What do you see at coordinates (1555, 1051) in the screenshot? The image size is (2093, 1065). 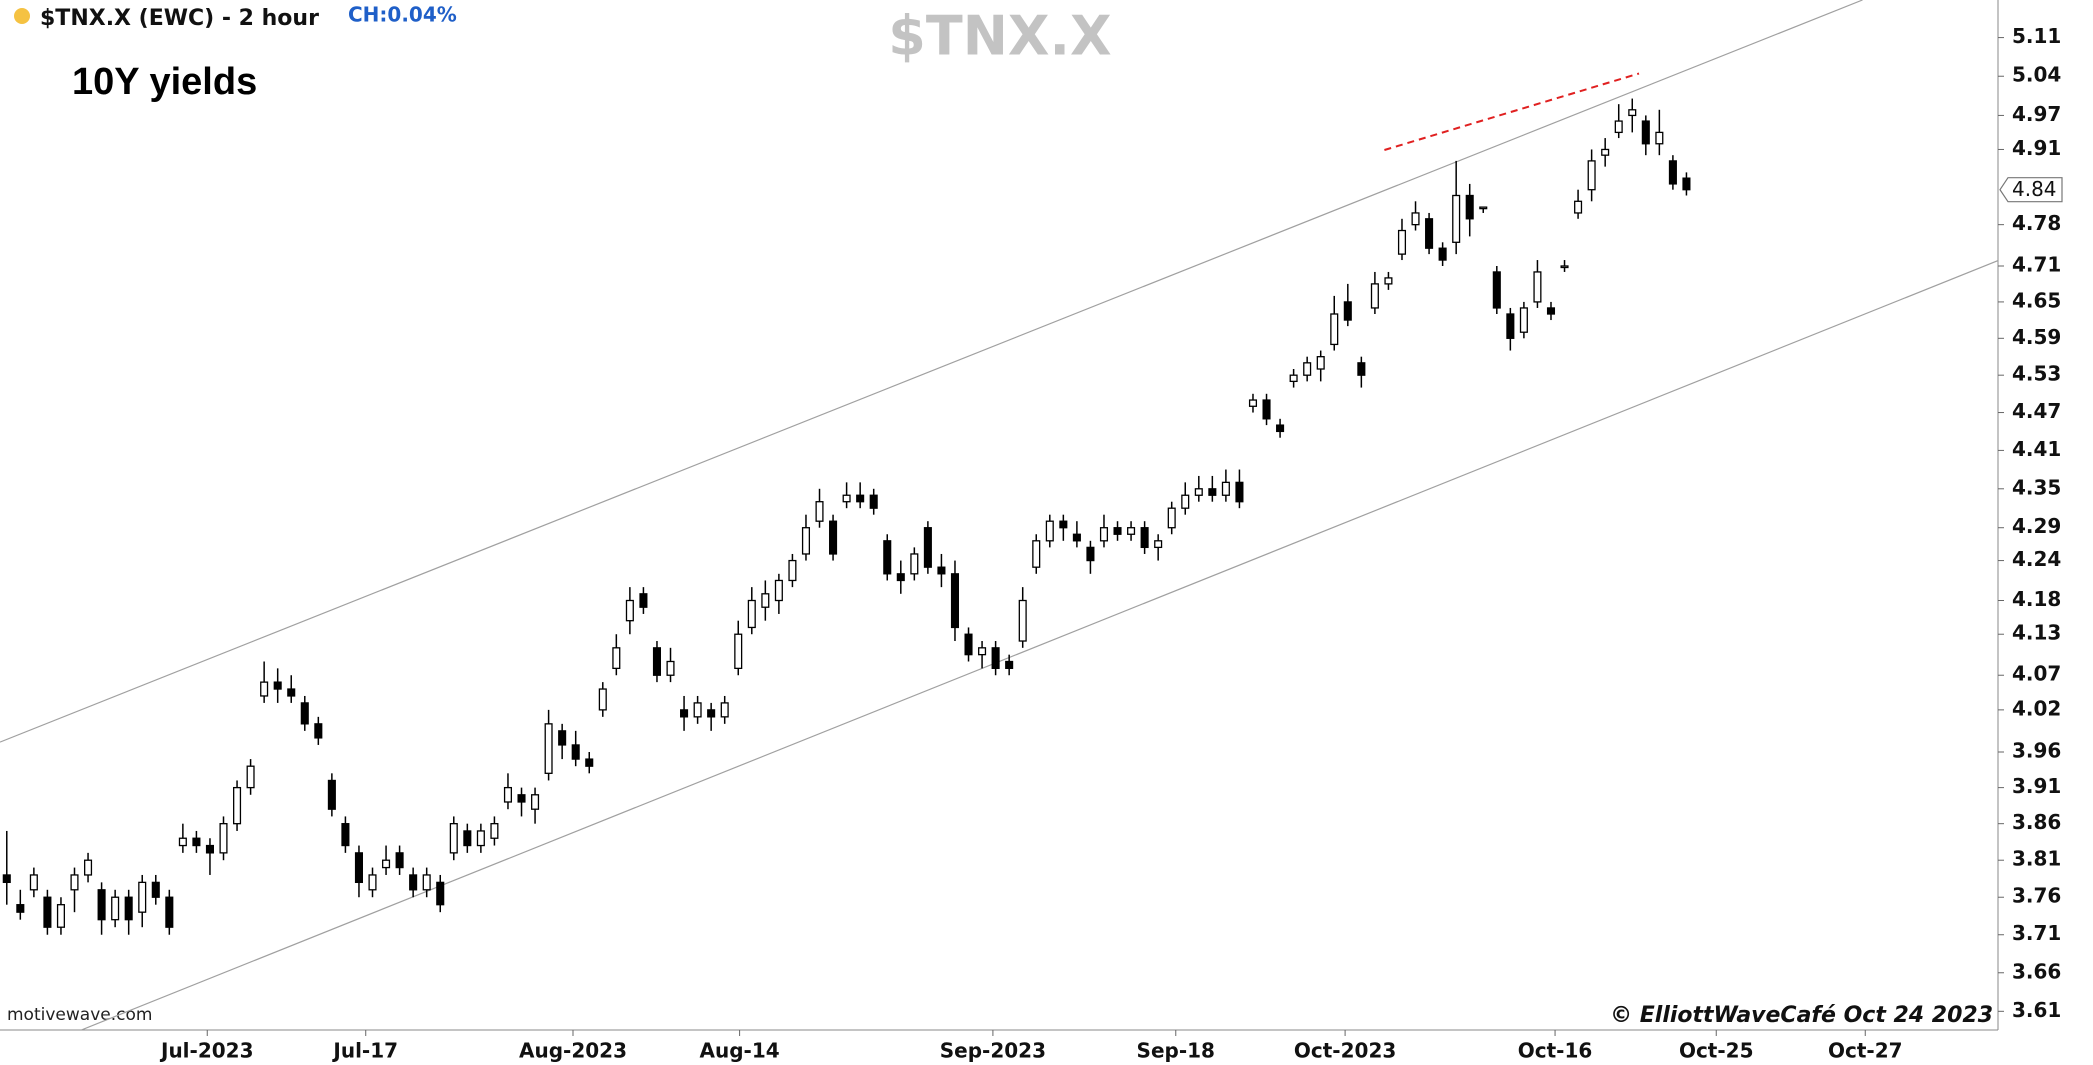 I see `x-tick-label: Oct-16` at bounding box center [1555, 1051].